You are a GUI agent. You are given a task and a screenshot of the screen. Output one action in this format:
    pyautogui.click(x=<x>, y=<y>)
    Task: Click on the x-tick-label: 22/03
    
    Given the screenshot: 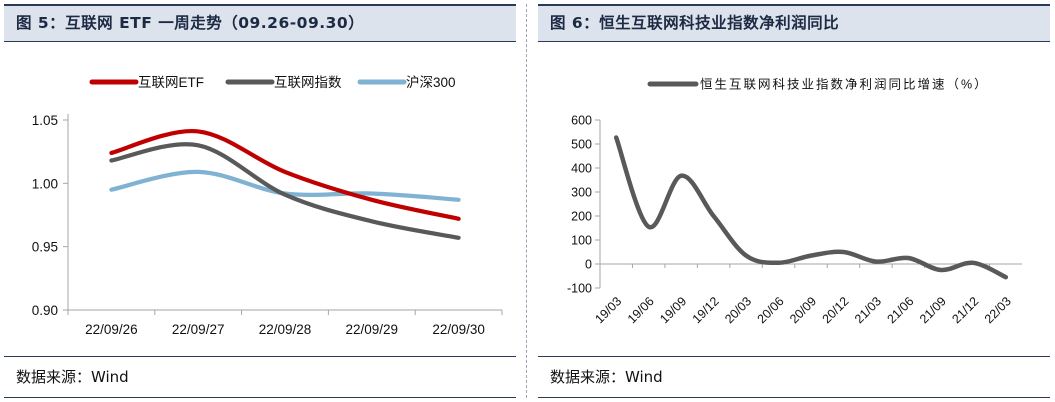 What is the action you would take?
    pyautogui.click(x=998, y=310)
    